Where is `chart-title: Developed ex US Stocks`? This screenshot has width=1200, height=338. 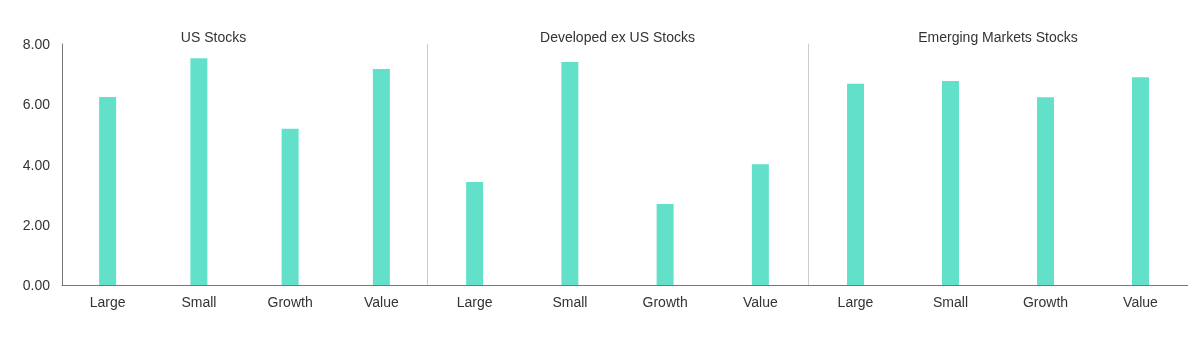
chart-title: Developed ex US Stocks is located at coordinates (617, 37).